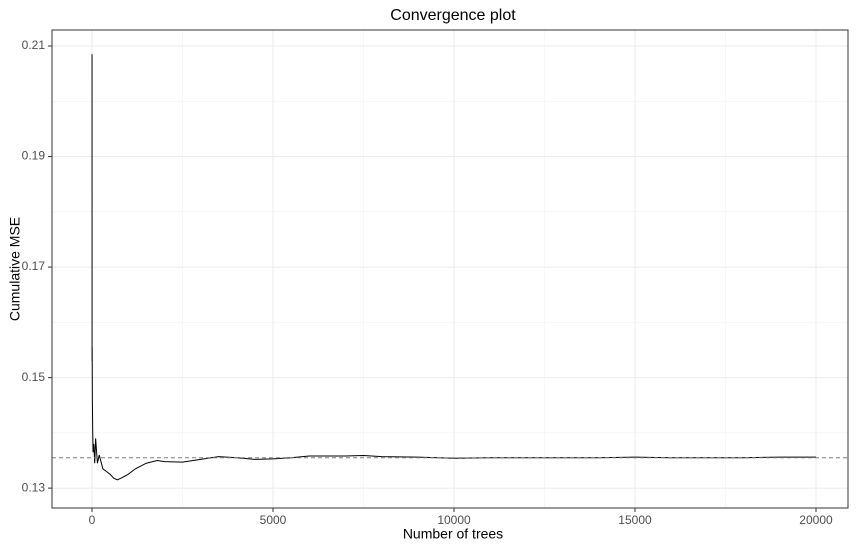 The image size is (860, 550). Describe the element at coordinates (34, 487) in the screenshot. I see `y-tick-label: 0.13` at that location.